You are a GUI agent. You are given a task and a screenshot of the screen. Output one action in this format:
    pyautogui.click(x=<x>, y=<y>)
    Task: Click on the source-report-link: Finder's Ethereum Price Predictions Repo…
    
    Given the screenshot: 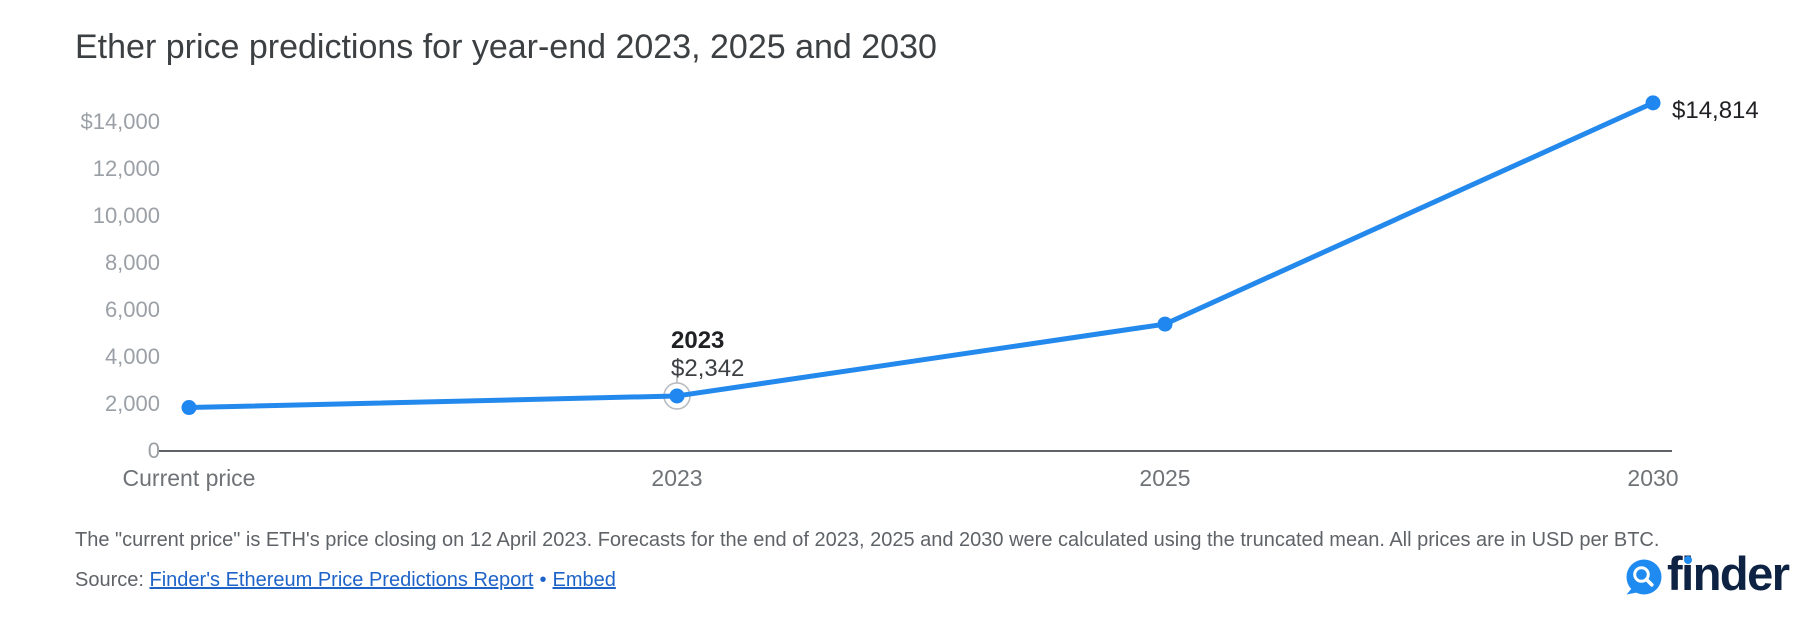 What is the action you would take?
    pyautogui.click(x=341, y=580)
    